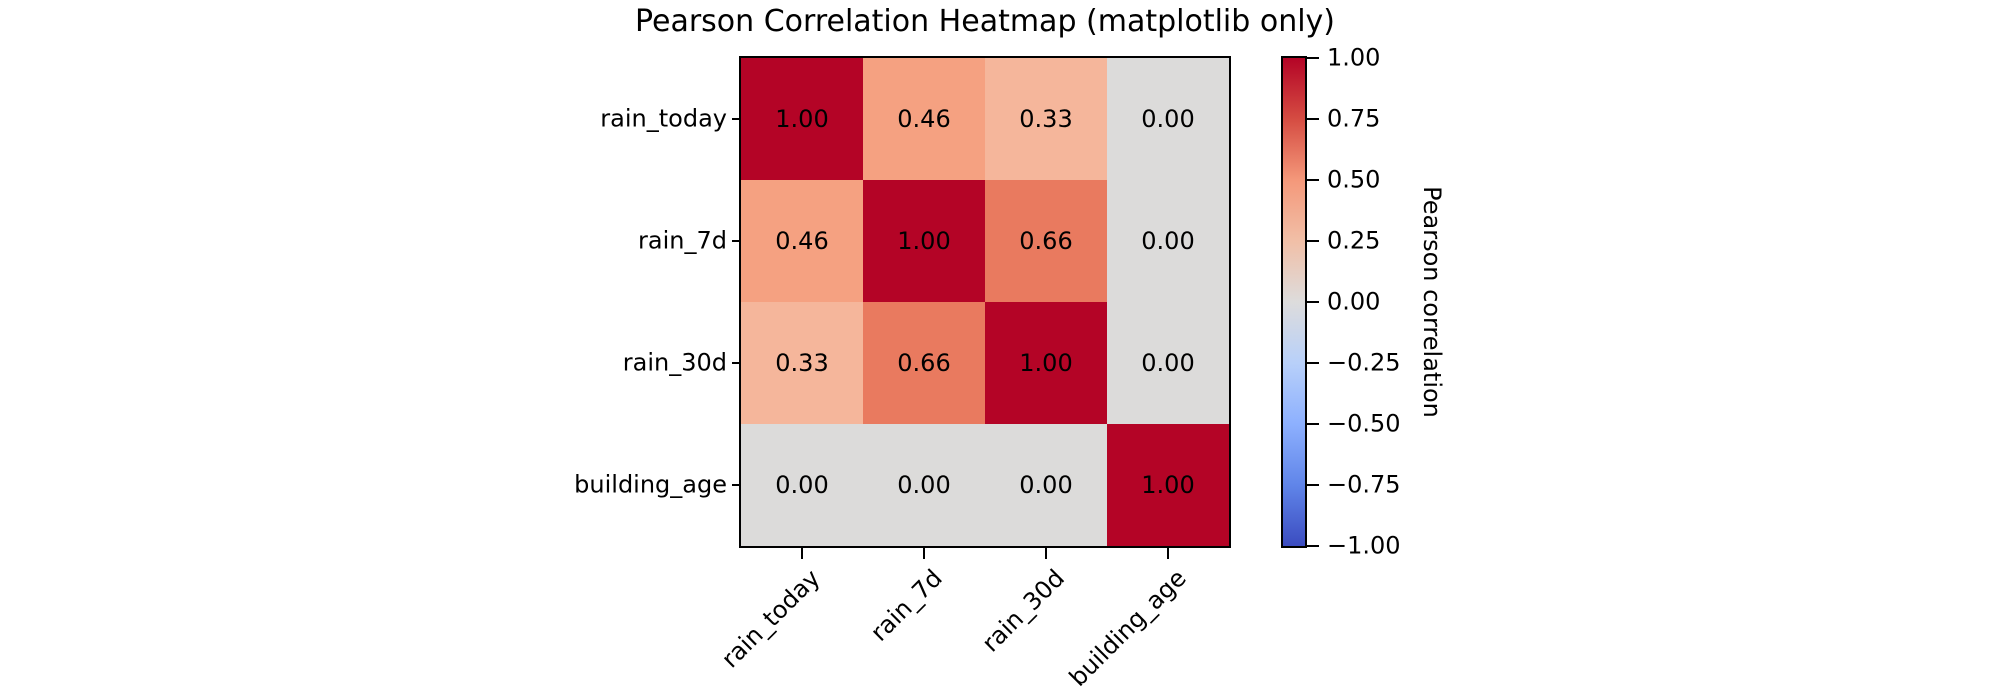 The image size is (2008, 700). I want to click on heatmap-cell-rain_7d-building_age: 0.00, so click(1168, 241).